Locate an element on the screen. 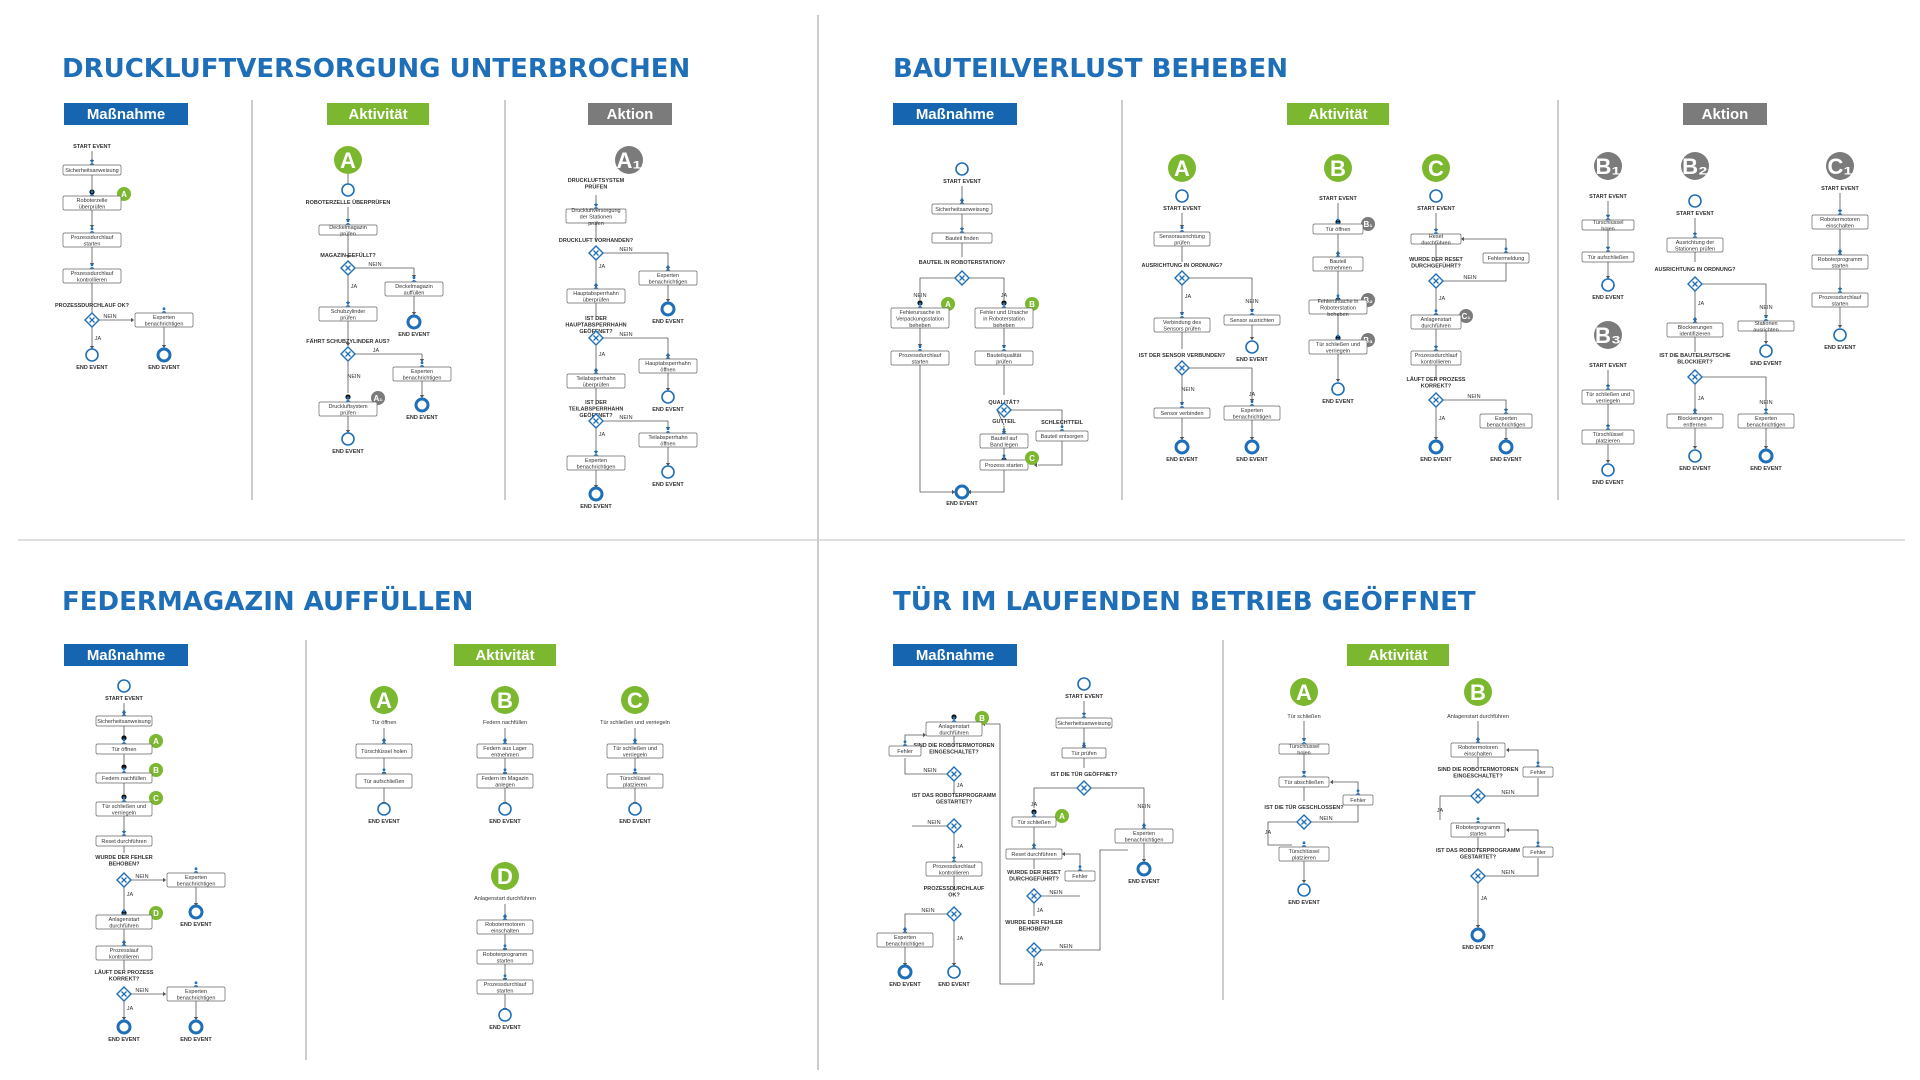  small-badge-text: C is located at coordinates (1032, 458).